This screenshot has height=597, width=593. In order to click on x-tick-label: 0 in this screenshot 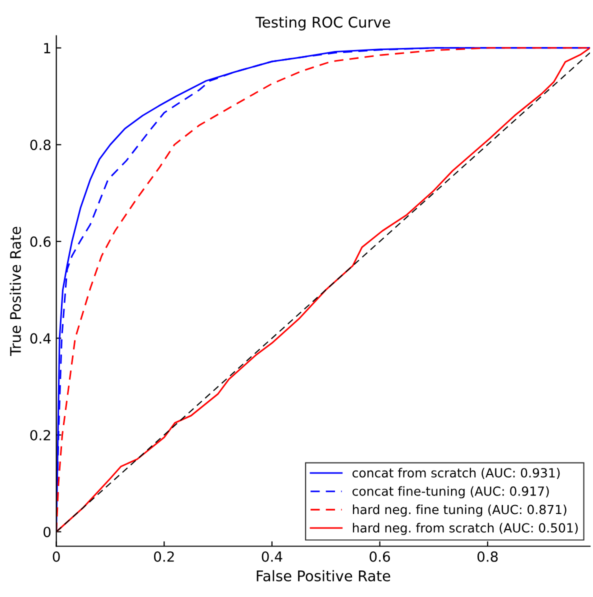, I will do `click(56, 556)`.